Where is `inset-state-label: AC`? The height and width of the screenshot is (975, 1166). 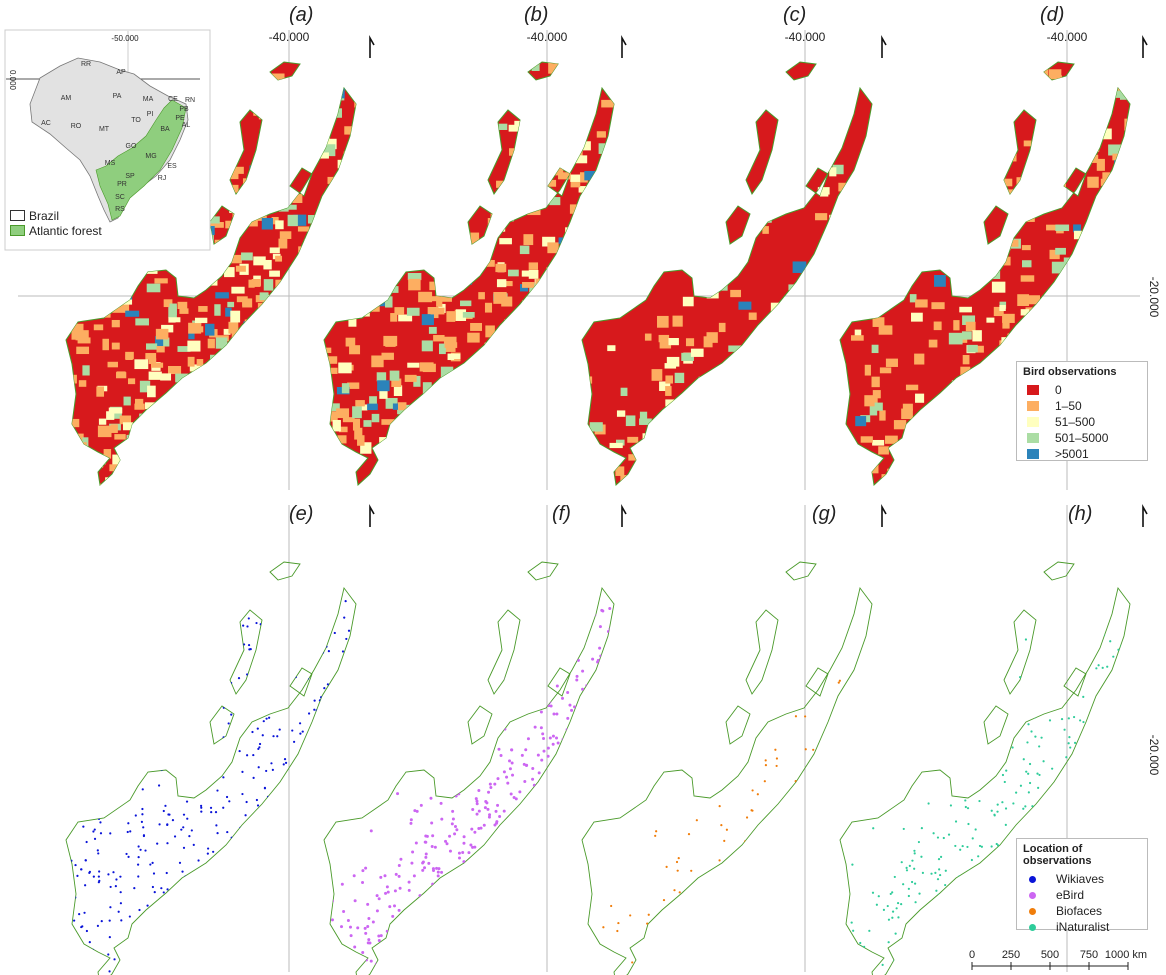 inset-state-label: AC is located at coordinates (46, 123).